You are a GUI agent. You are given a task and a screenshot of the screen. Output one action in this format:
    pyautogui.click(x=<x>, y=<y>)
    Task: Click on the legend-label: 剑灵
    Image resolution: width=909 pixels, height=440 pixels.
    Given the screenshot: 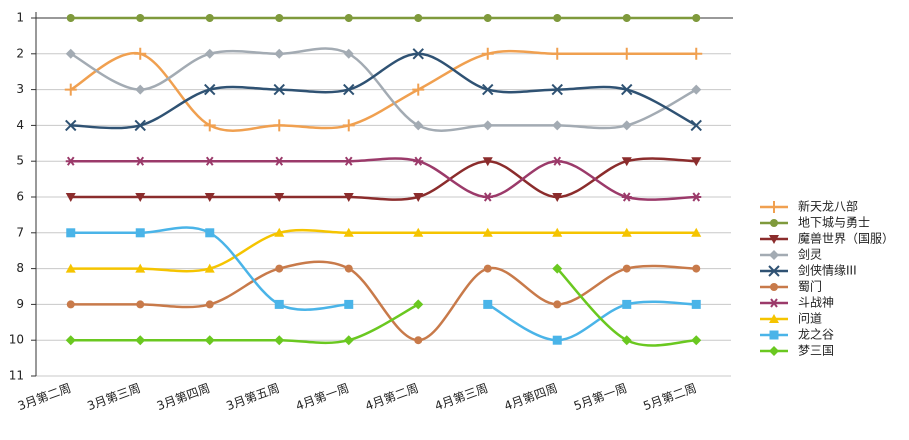 What is the action you would take?
    pyautogui.click(x=810, y=254)
    